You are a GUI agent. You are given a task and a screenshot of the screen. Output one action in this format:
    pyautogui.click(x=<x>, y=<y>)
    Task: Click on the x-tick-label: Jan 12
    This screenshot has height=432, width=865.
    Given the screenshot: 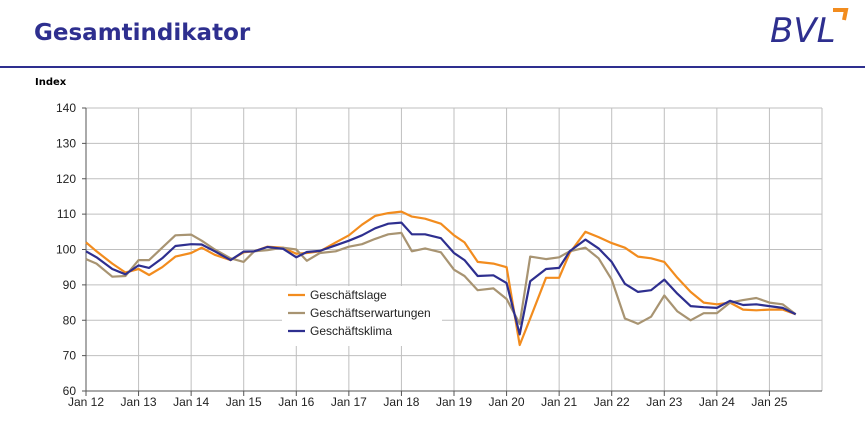 What is the action you would take?
    pyautogui.click(x=86, y=402)
    